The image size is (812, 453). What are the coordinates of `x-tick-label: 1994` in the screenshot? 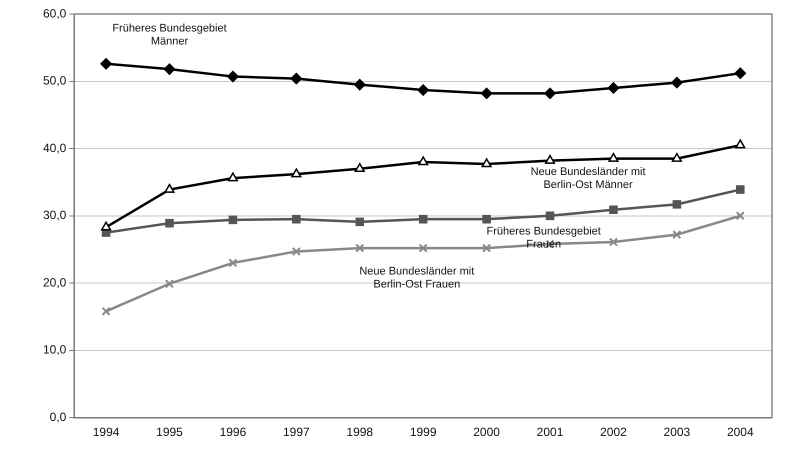 It's located at (106, 432).